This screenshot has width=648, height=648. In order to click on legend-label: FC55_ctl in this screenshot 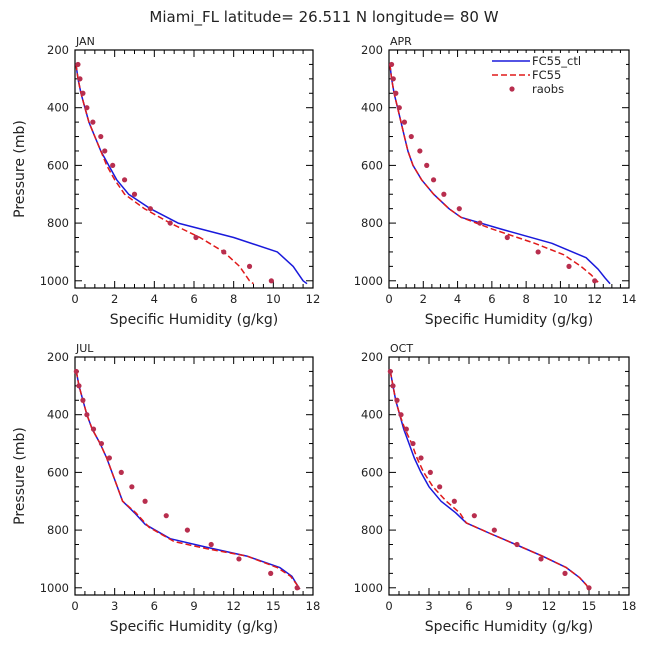, I will do `click(556, 61)`.